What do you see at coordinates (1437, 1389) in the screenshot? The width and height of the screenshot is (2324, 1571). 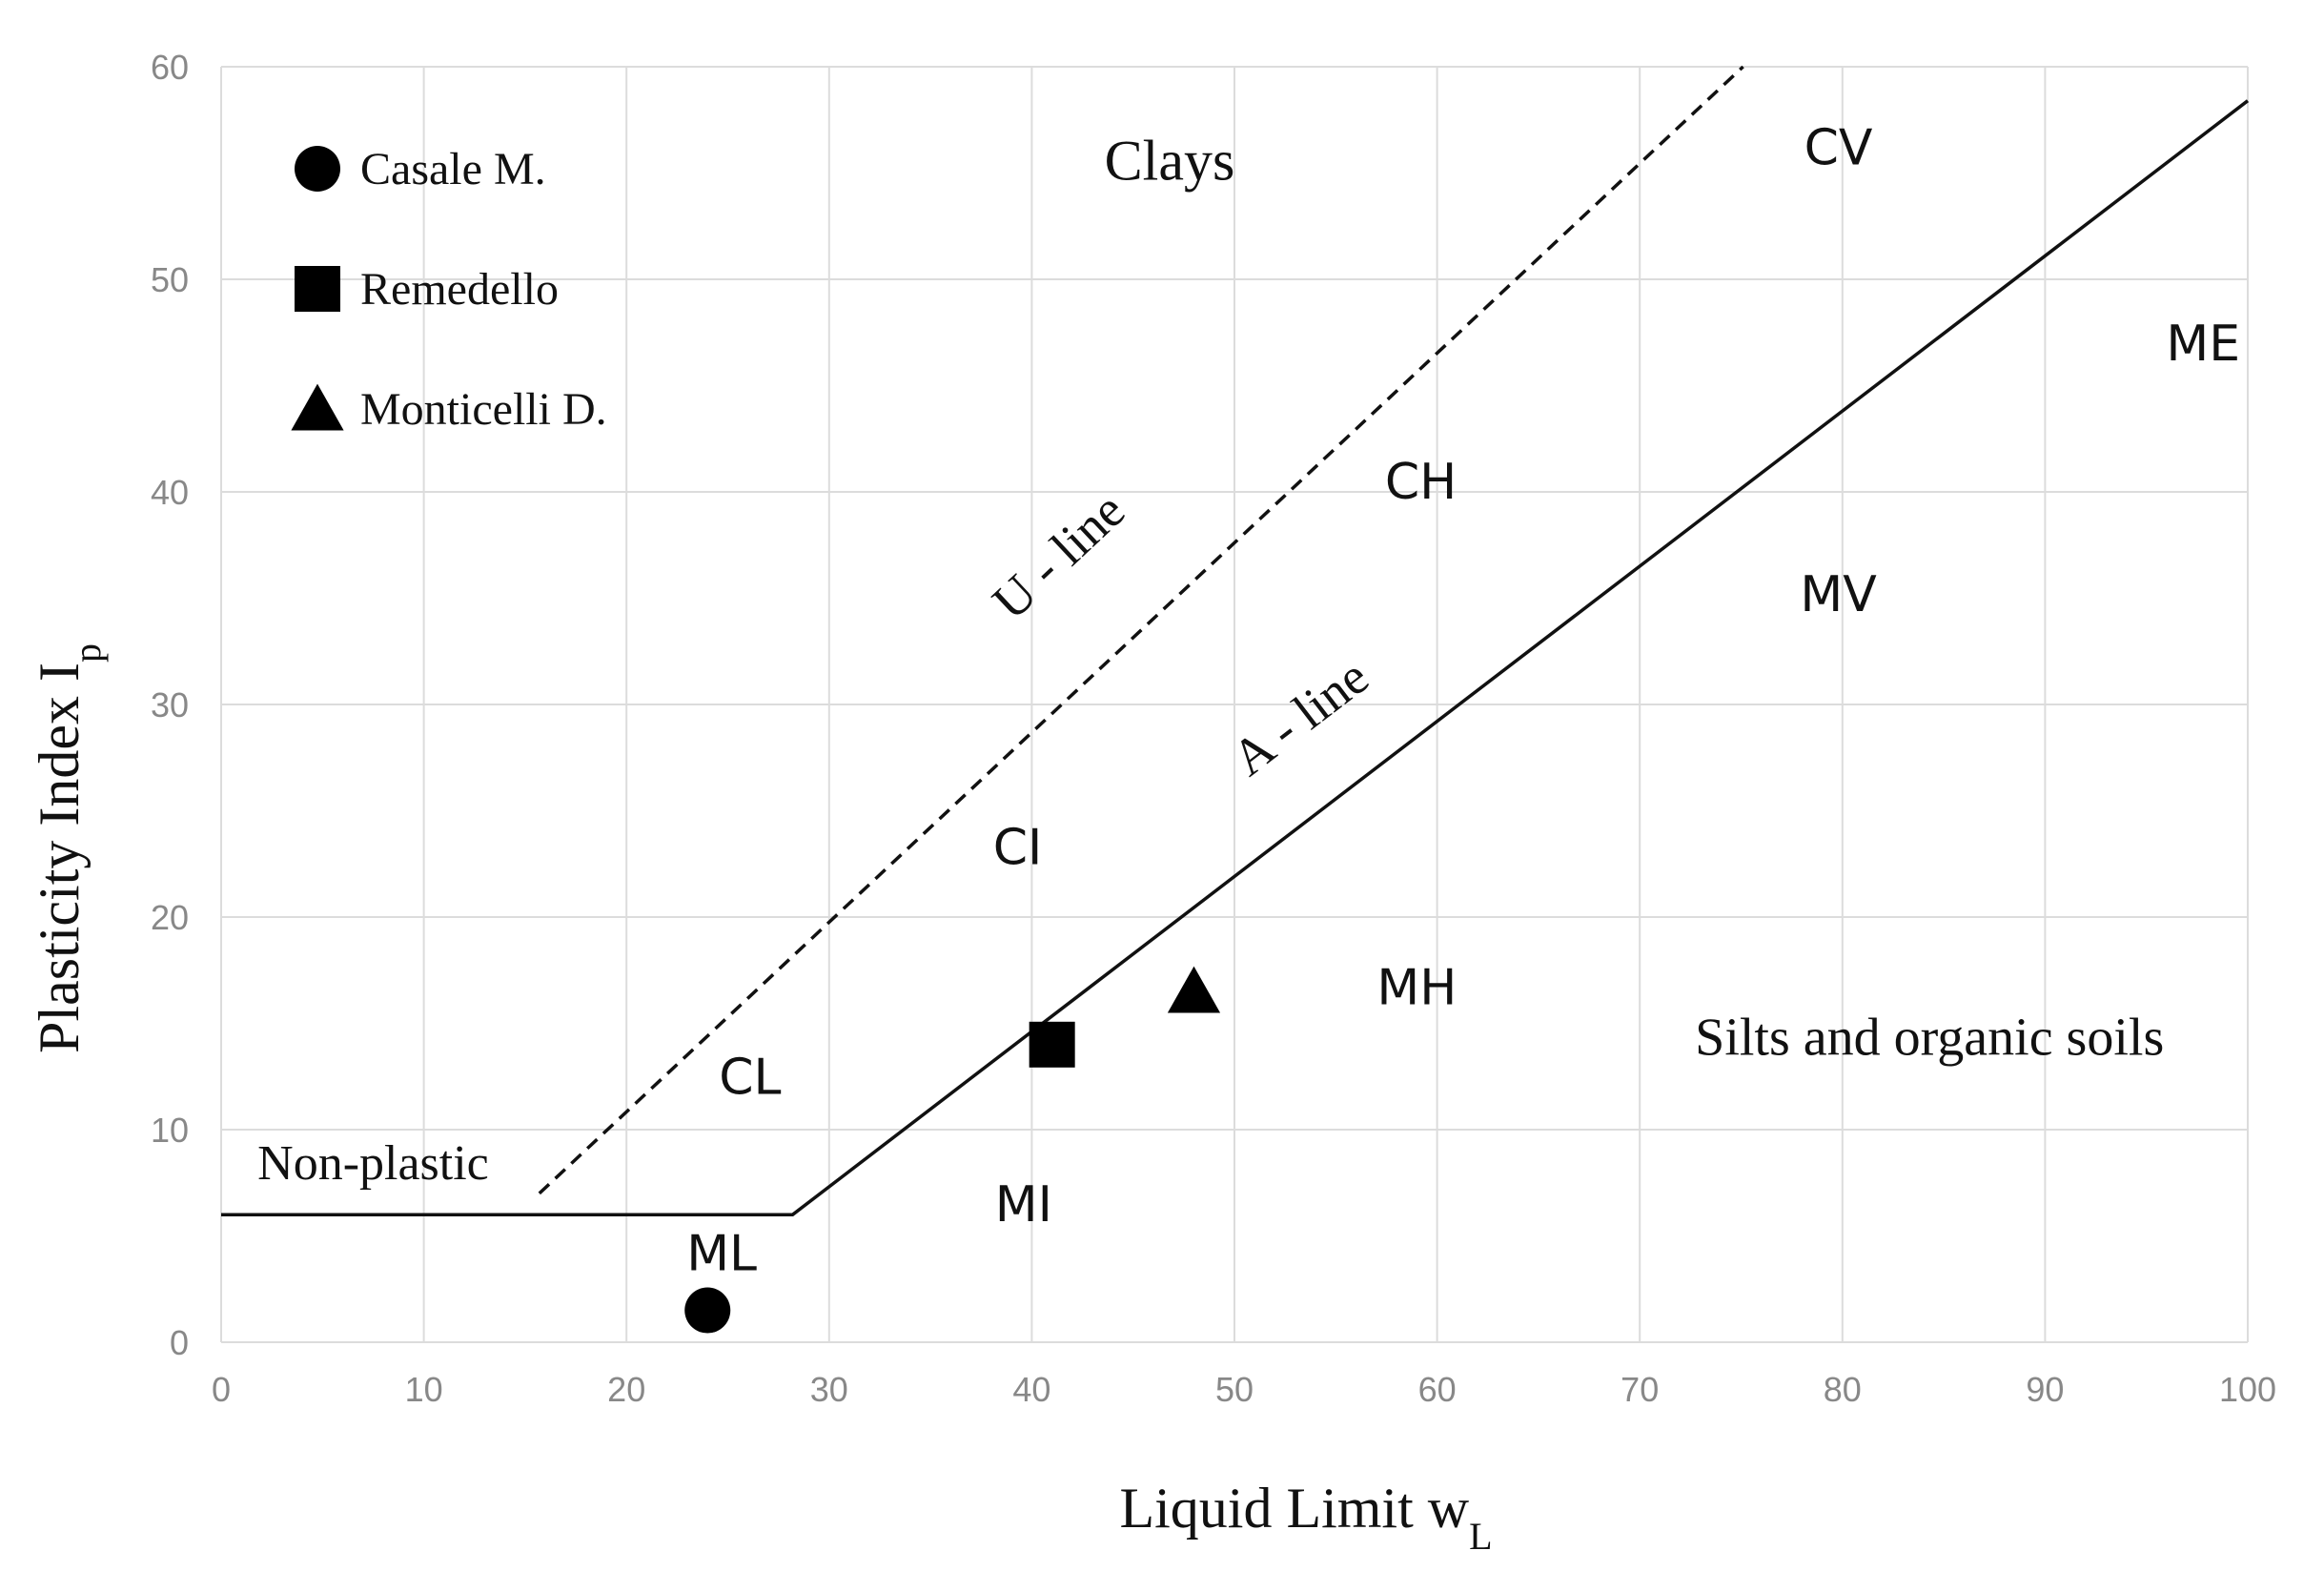 I see `x-tick-label: 60` at bounding box center [1437, 1389].